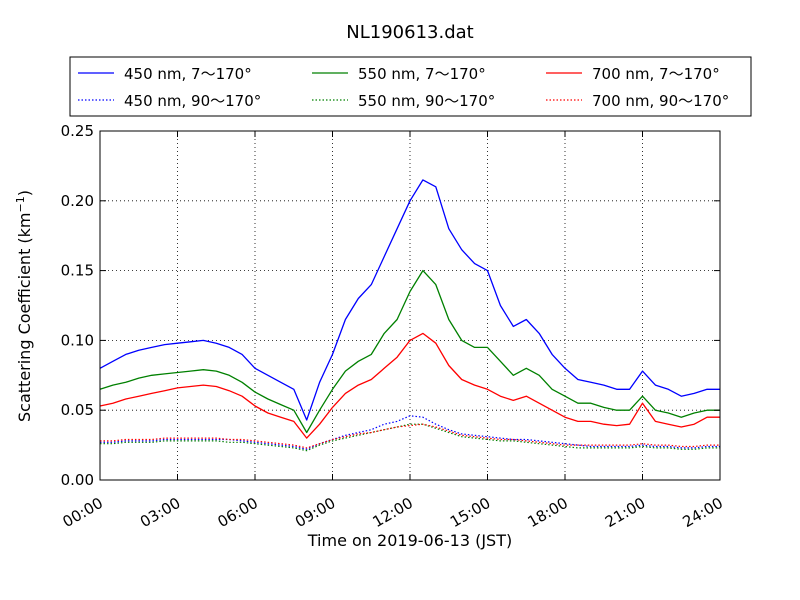  I want to click on y-tick-label: 0.15, so click(77, 271).